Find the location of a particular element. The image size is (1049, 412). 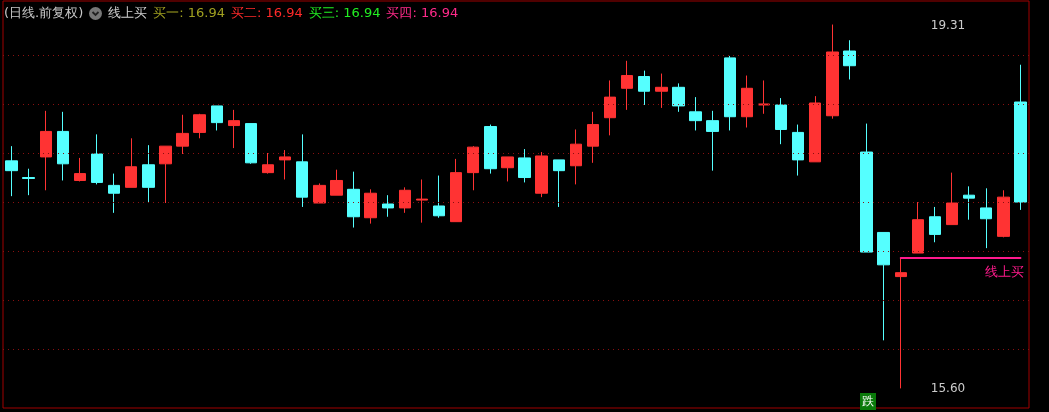

annotation: 线上买 is located at coordinates (128, 13).